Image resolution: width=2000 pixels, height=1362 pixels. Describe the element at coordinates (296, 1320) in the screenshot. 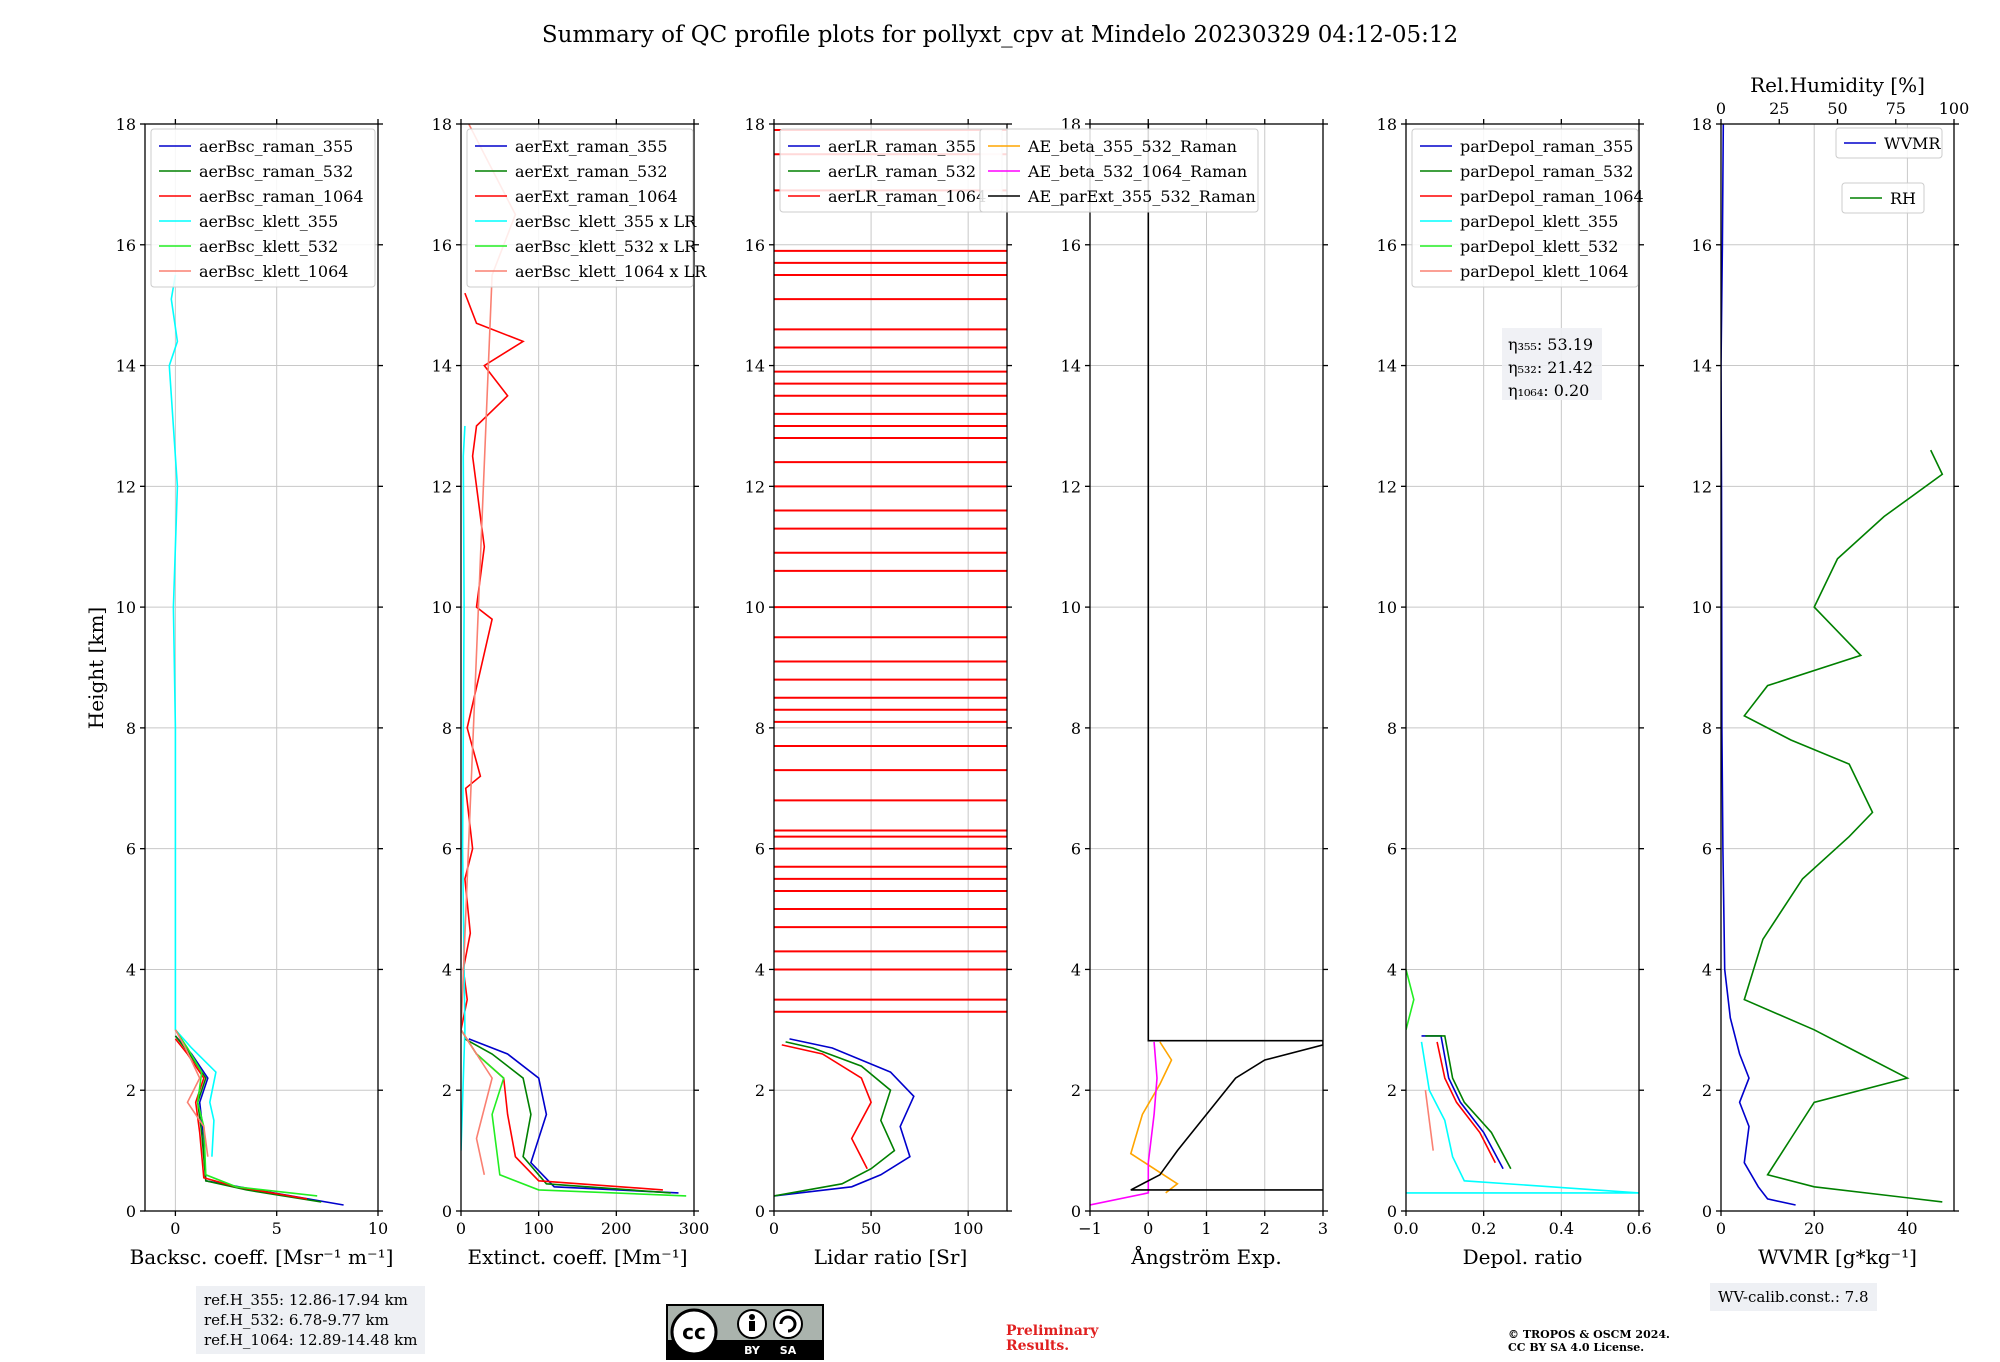

I see `ref-h-532: ref.H_532: 6.78-9.77 km` at that location.